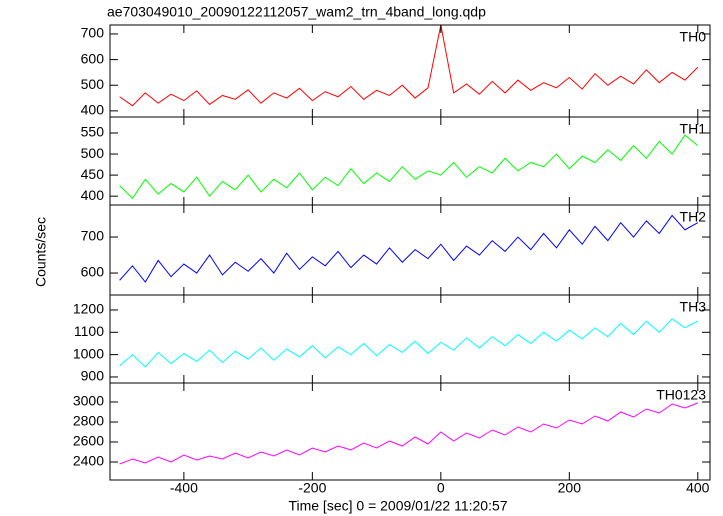  Describe the element at coordinates (93, 376) in the screenshot. I see `y-tick-label: 900` at that location.